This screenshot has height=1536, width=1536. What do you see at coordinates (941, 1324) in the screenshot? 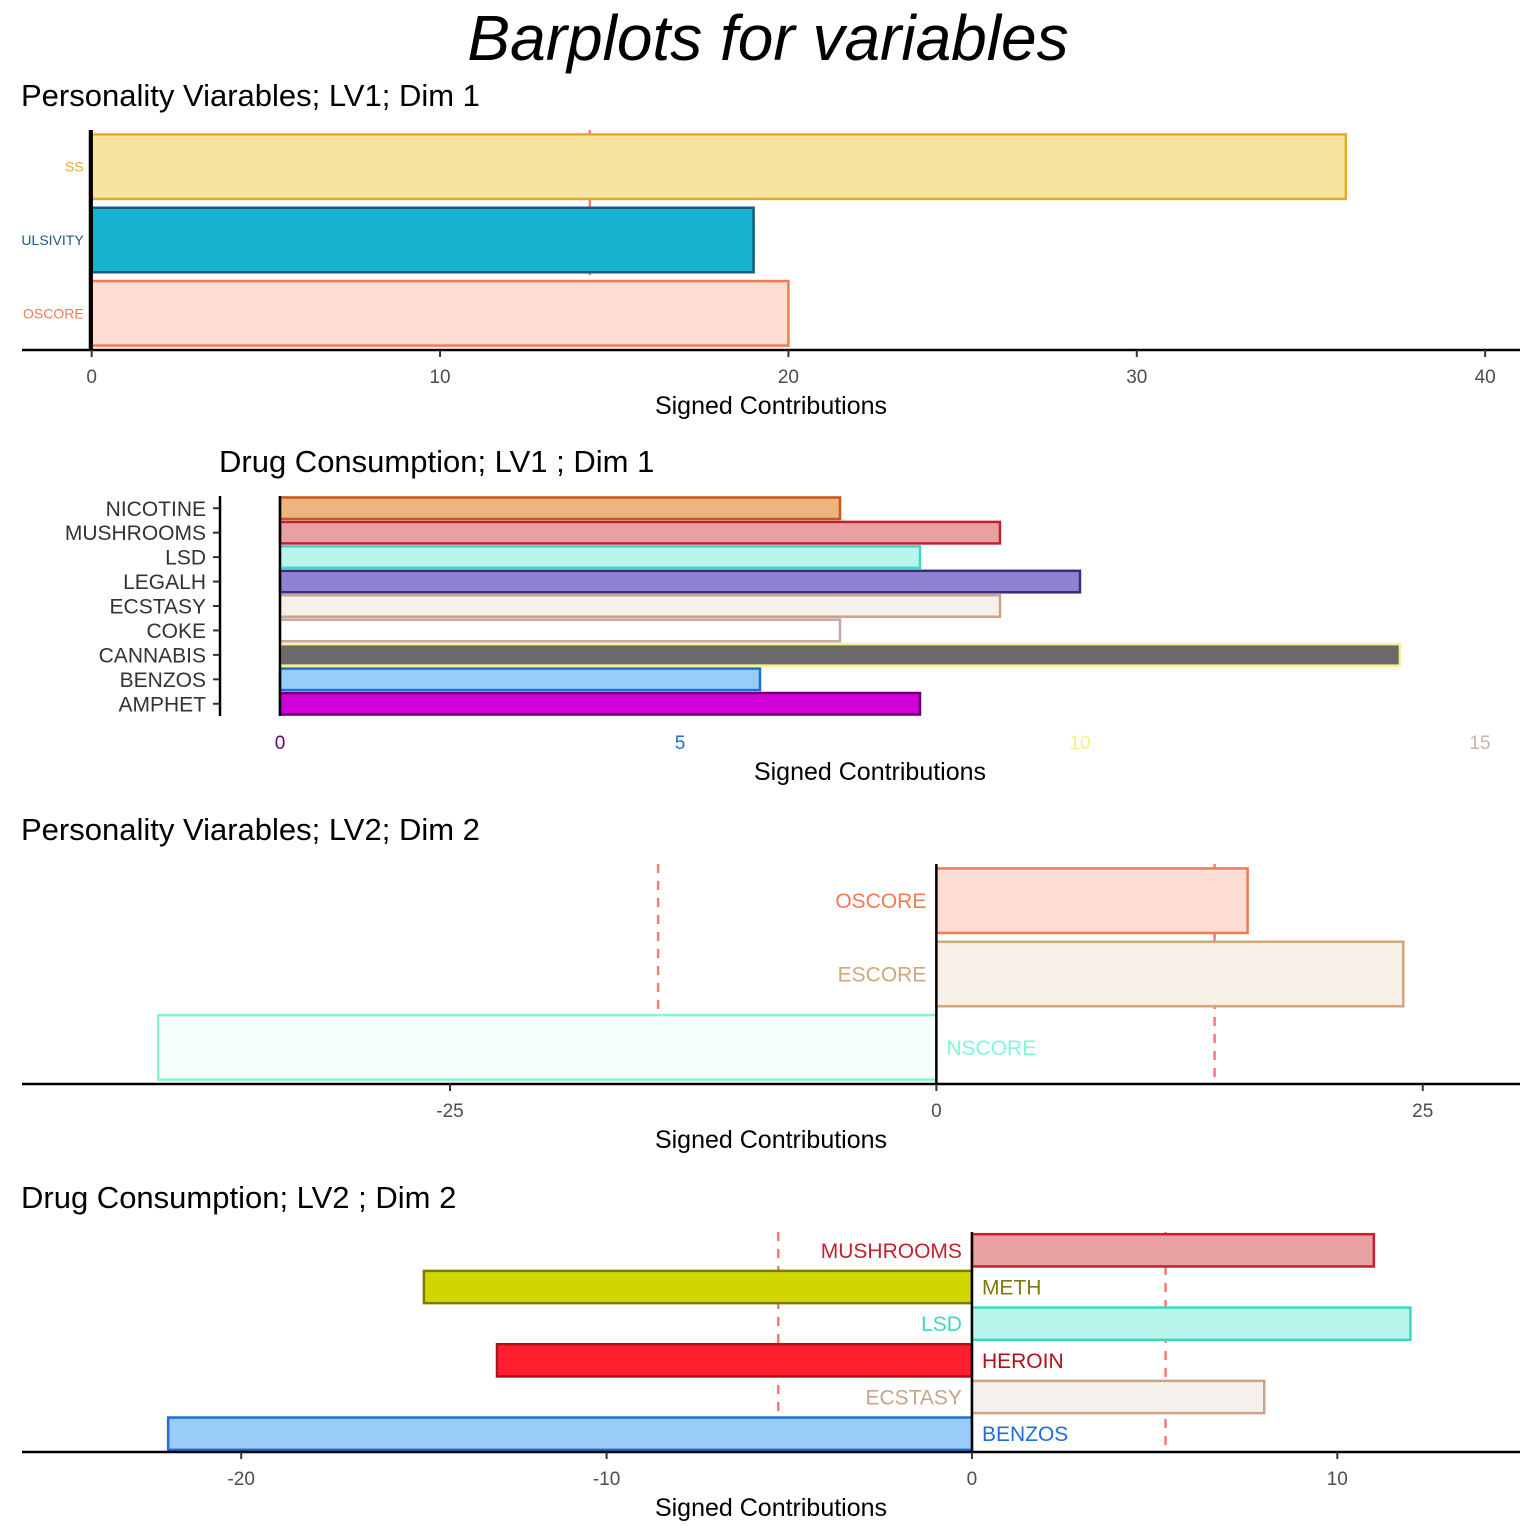
I see `p3-label-lsd: LSD` at bounding box center [941, 1324].